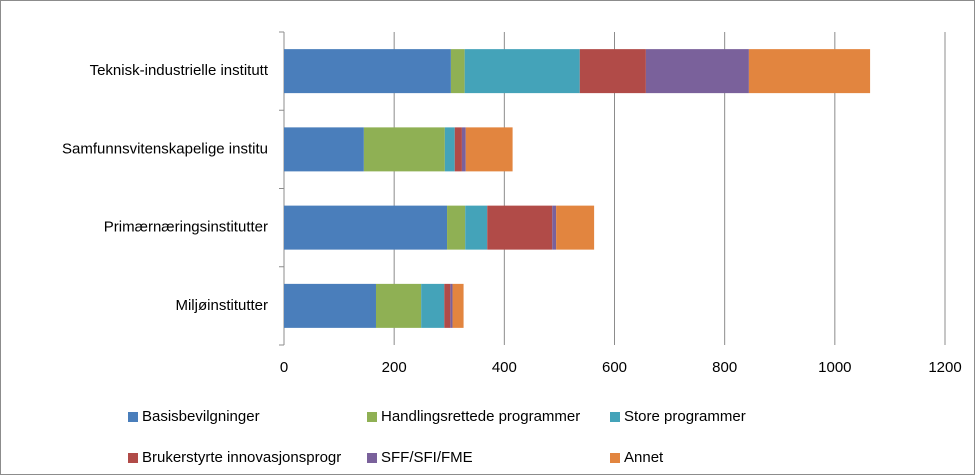  I want to click on x-tick-label: 600, so click(614, 367).